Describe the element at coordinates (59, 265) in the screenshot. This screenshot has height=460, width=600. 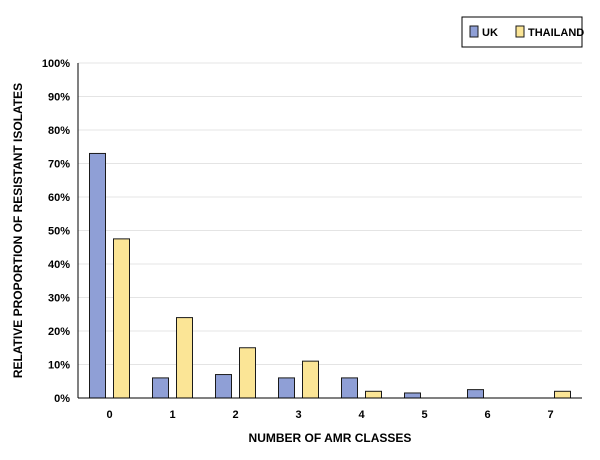
I see `y-tick-label: 40%` at that location.